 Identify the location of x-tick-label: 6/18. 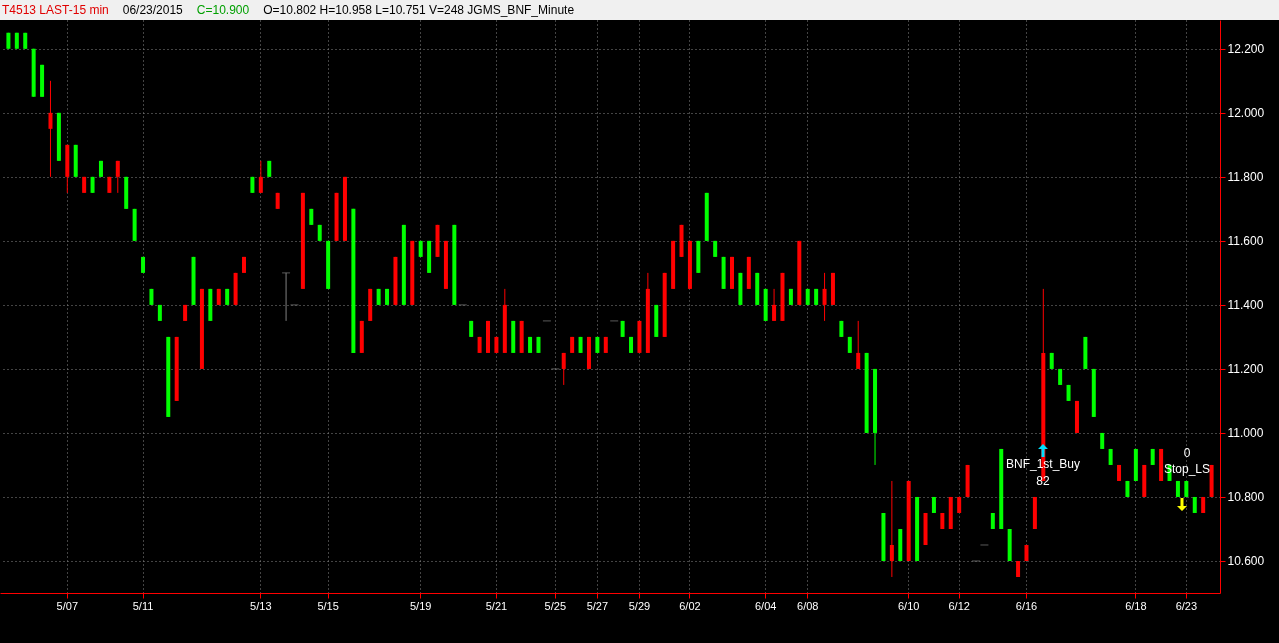
(1136, 605).